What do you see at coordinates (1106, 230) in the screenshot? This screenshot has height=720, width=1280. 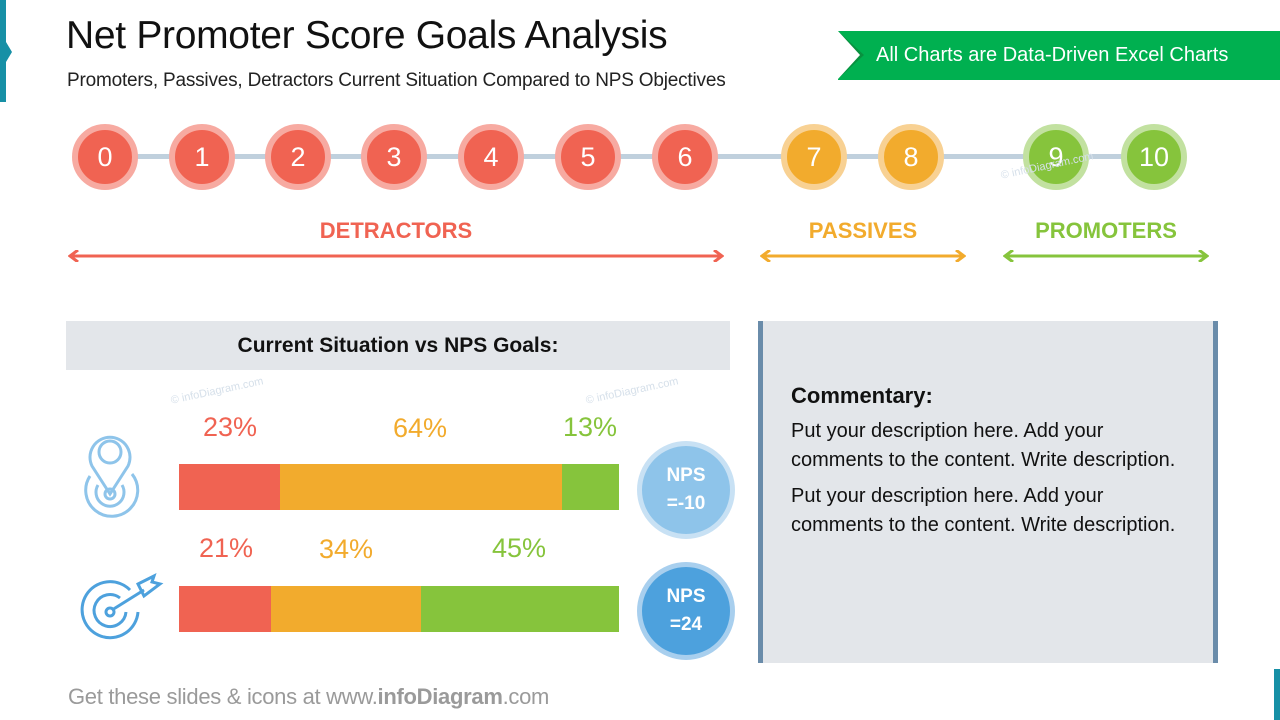 I see `promoters-label: PROMOTERS` at bounding box center [1106, 230].